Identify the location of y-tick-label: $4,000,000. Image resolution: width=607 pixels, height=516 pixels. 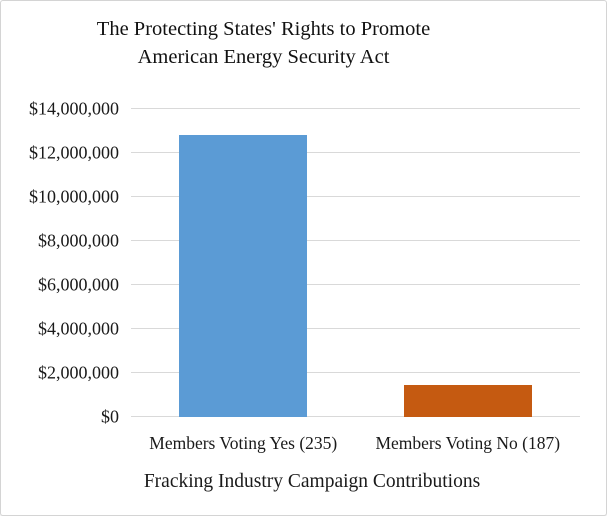
(78, 328).